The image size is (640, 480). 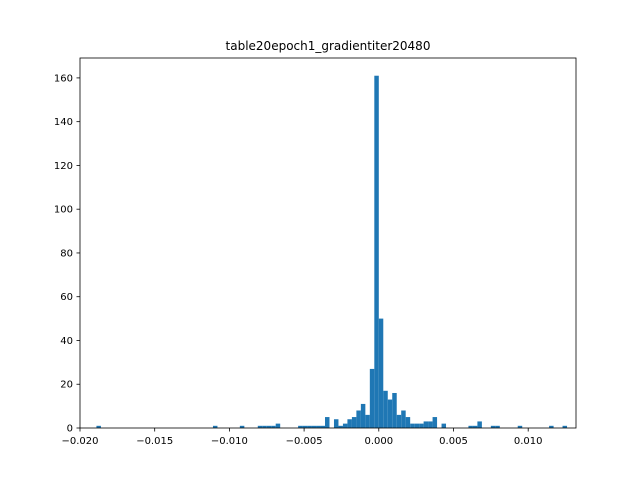 I want to click on y-tick-label: 80, so click(x=66, y=253).